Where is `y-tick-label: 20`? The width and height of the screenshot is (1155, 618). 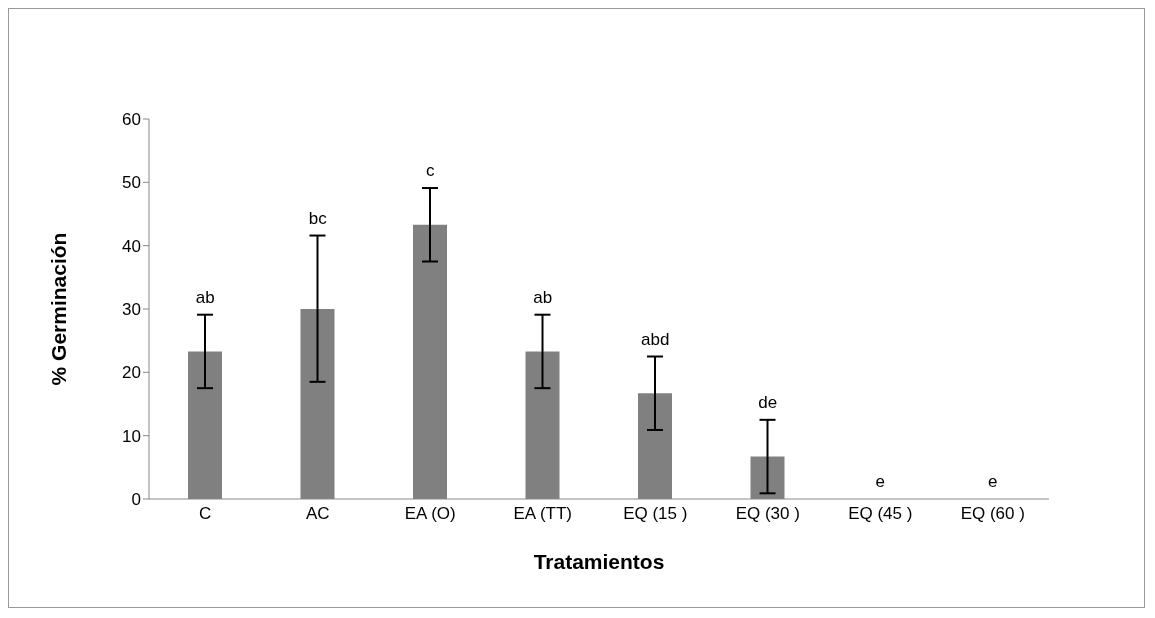 y-tick-label: 20 is located at coordinates (131, 373).